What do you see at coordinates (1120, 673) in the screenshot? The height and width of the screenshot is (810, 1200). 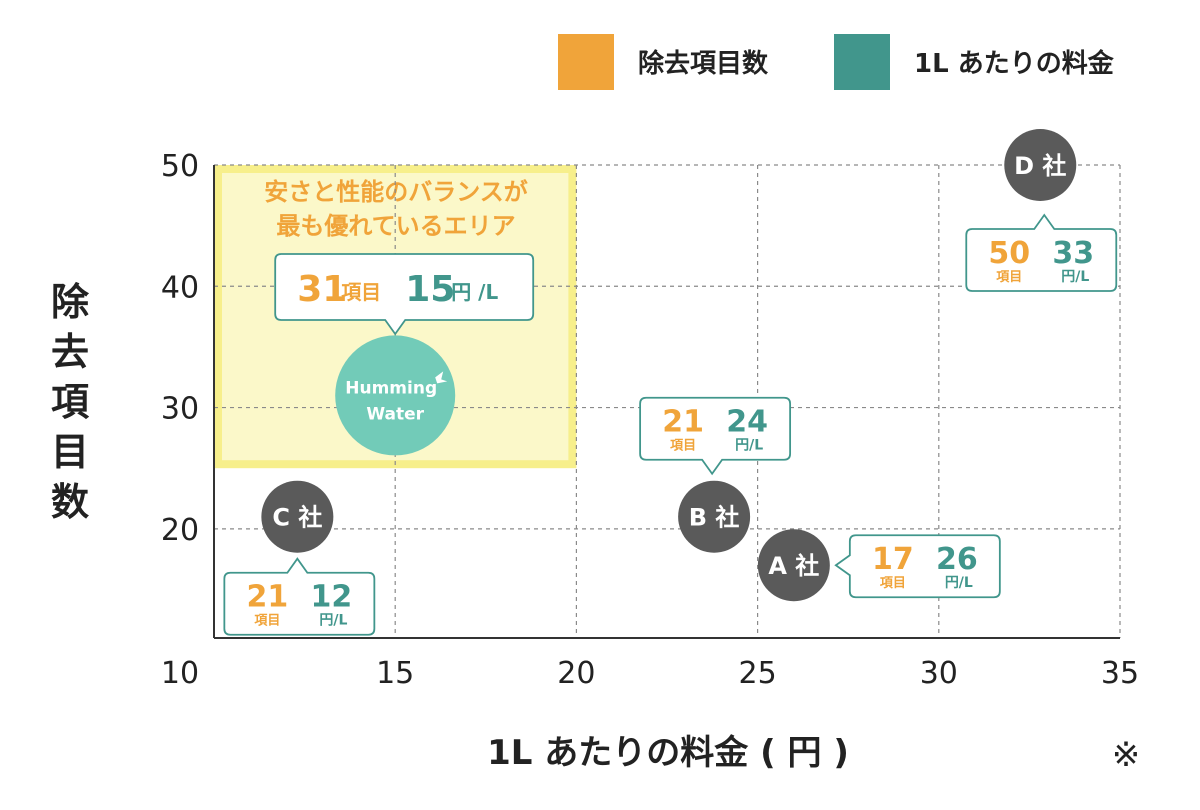 I see `x-tick-label: 35` at bounding box center [1120, 673].